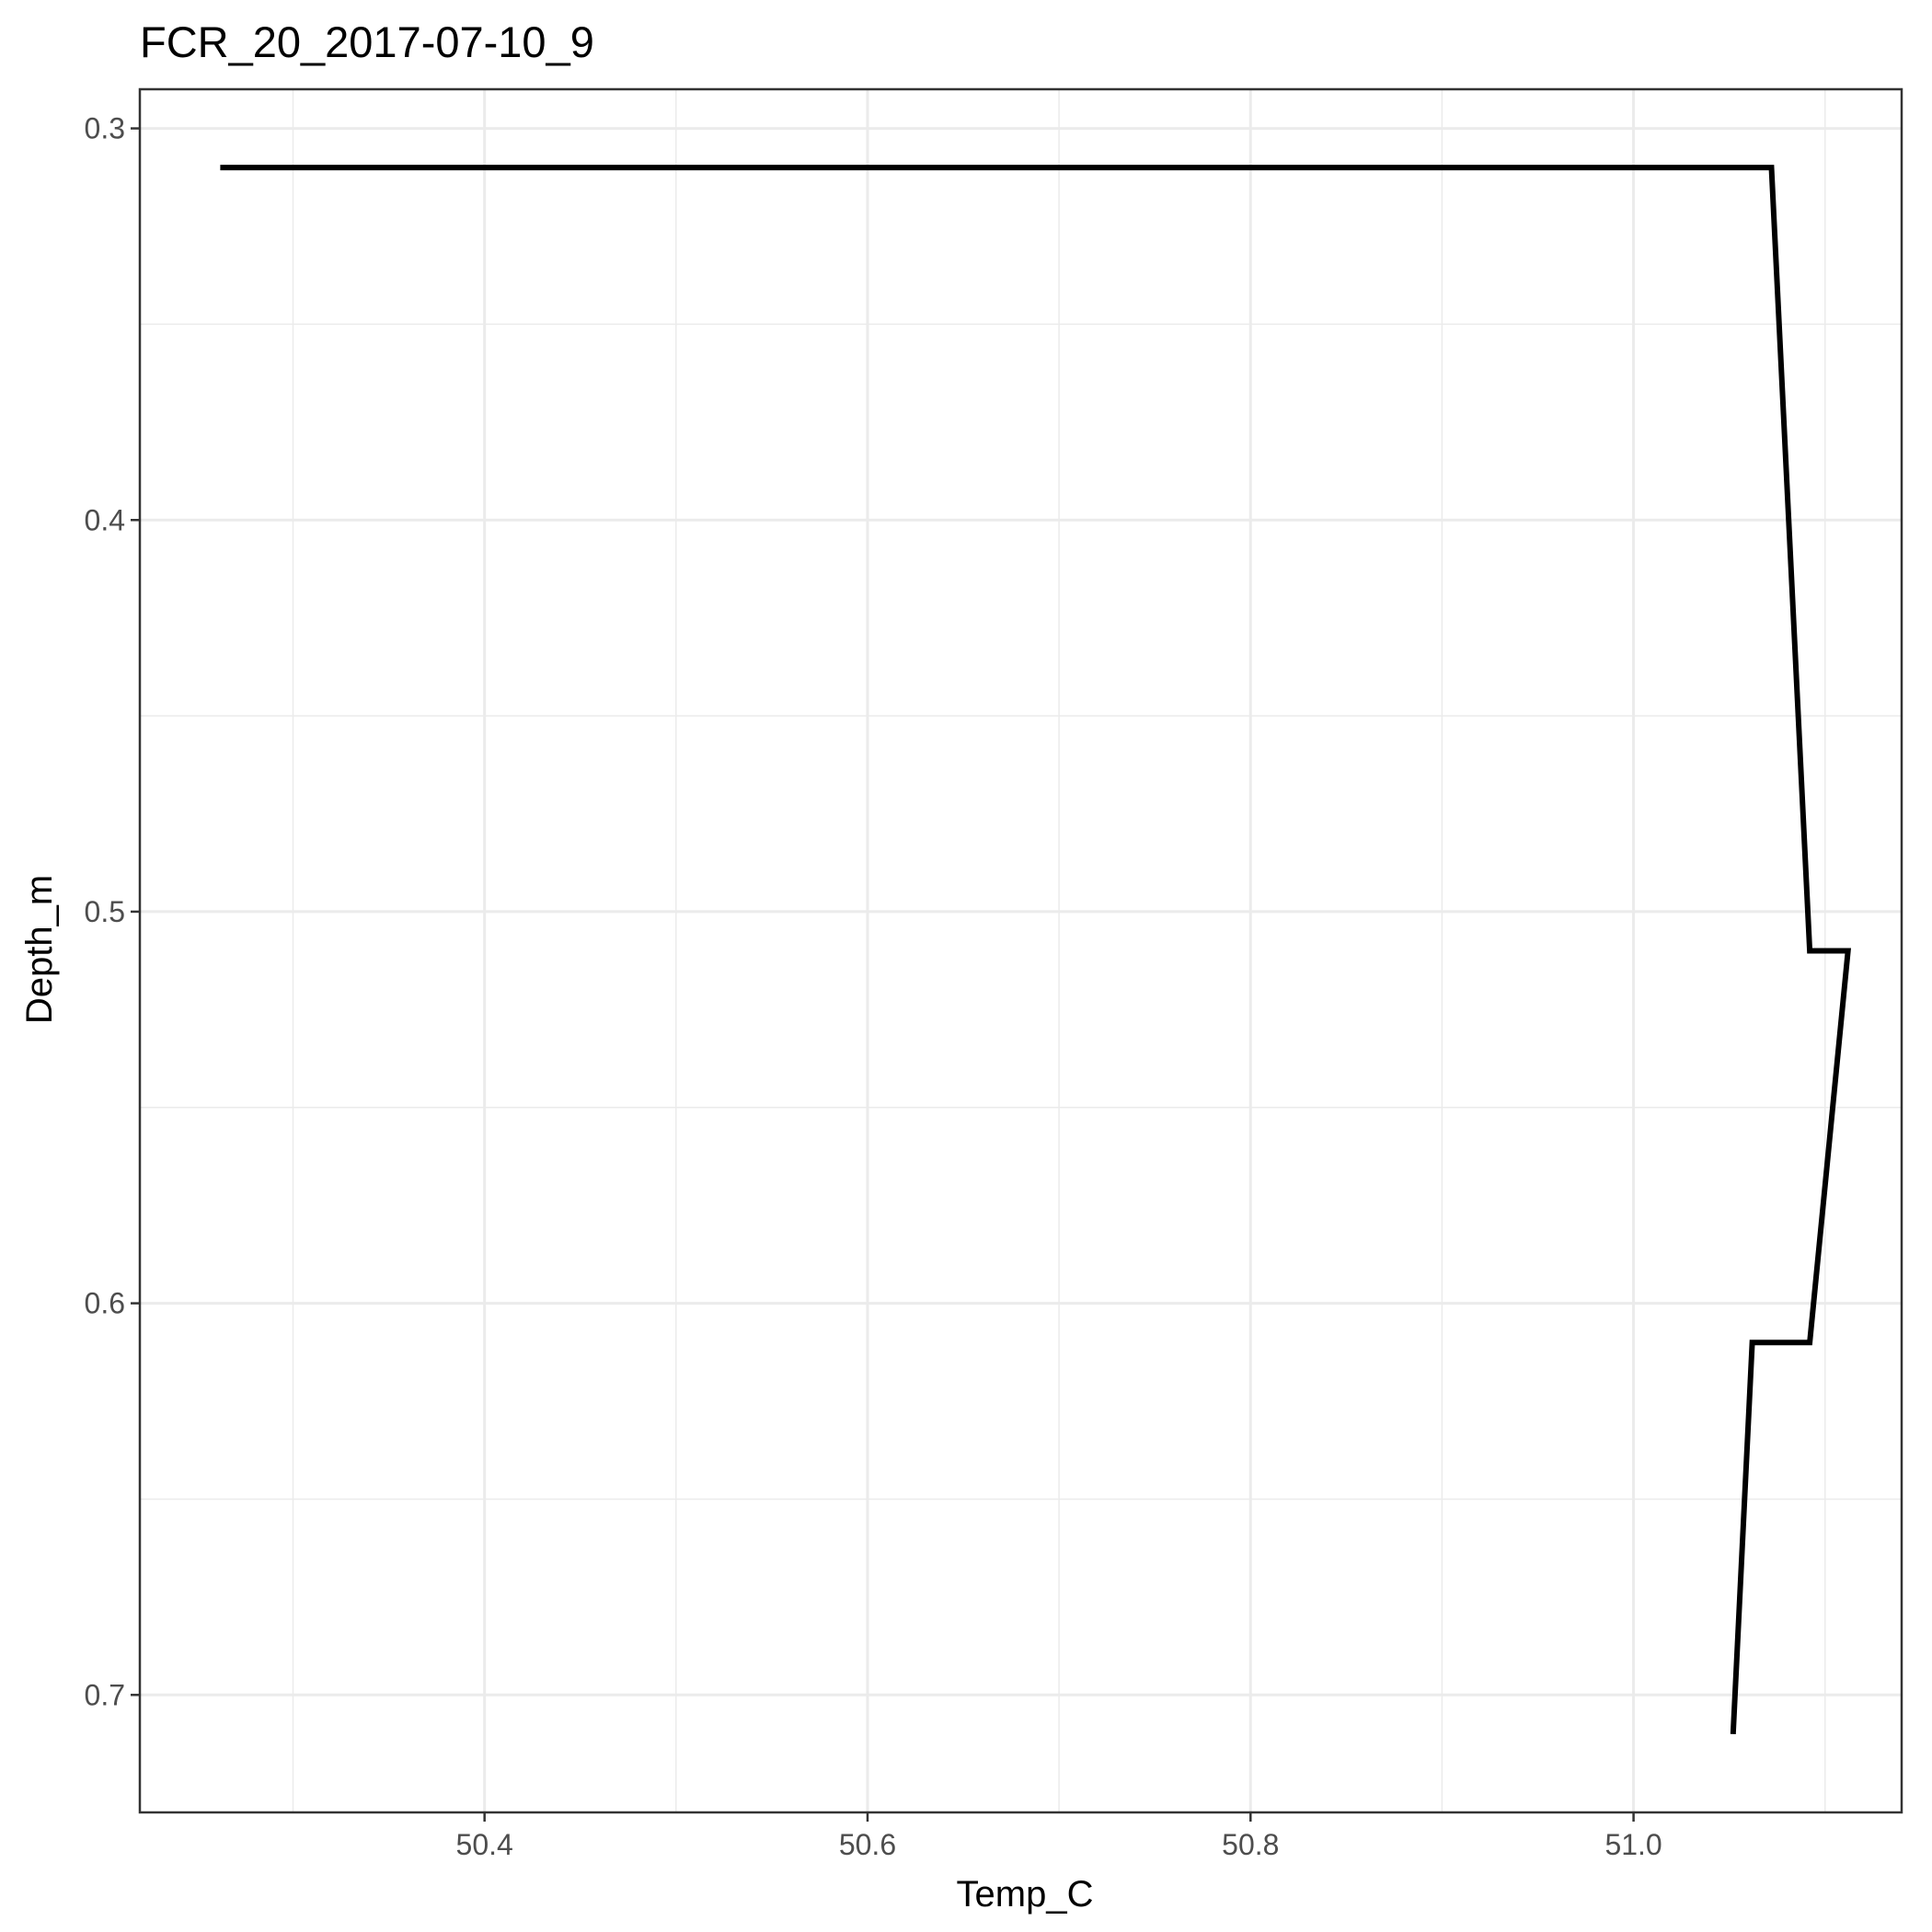 The height and width of the screenshot is (1932, 1932). Describe the element at coordinates (105, 519) in the screenshot. I see `y-tick-label: 0.4` at that location.